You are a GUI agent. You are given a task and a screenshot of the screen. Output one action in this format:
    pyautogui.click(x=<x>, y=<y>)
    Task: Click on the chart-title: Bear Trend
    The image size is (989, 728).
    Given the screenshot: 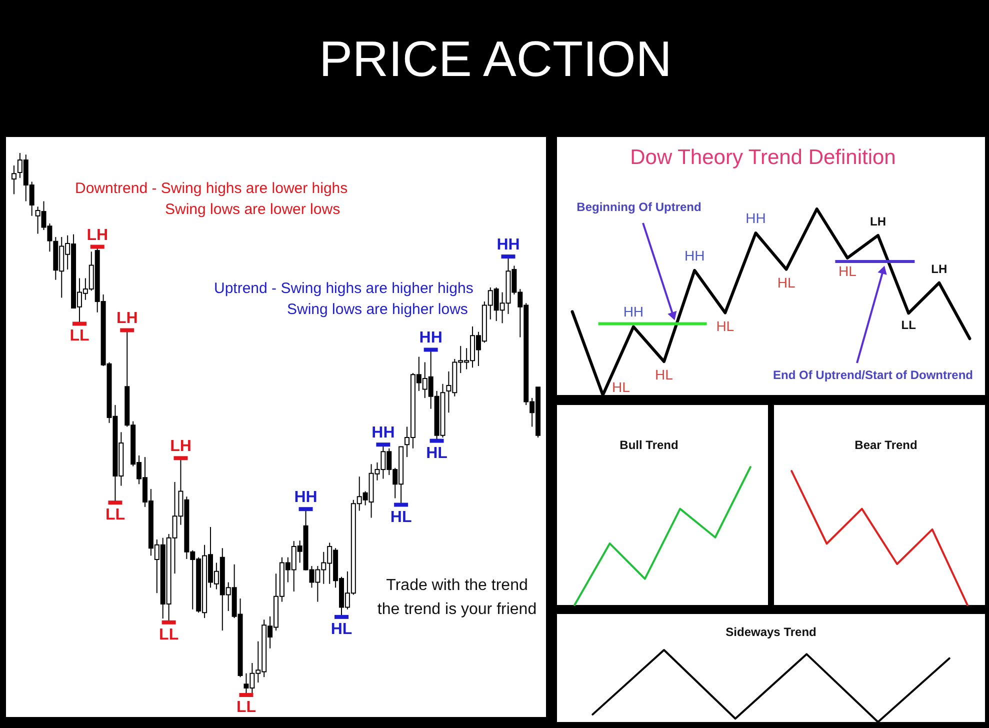 What is the action you would take?
    pyautogui.click(x=886, y=445)
    